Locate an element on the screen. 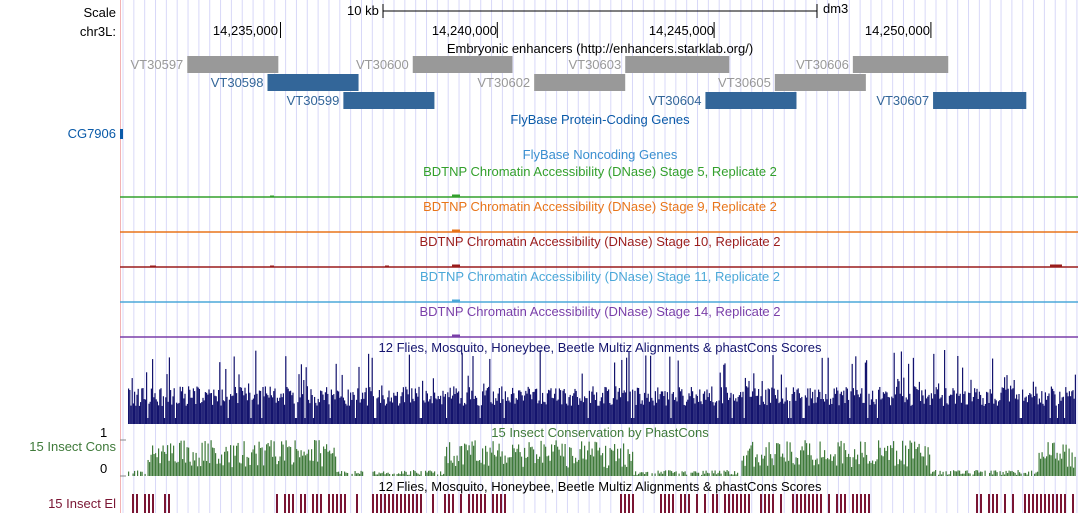 The width and height of the screenshot is (1078, 513). enhancer-label: VT30598 is located at coordinates (237, 82).